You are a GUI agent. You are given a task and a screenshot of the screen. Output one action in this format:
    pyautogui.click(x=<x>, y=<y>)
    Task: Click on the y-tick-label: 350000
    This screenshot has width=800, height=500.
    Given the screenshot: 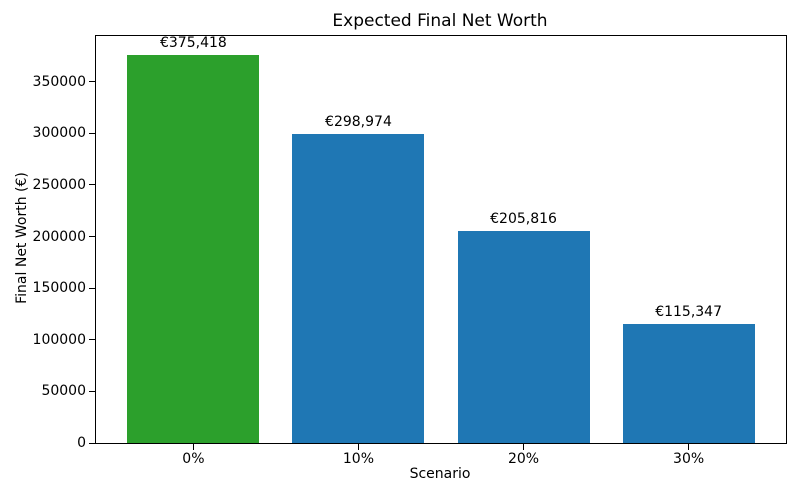 What is the action you would take?
    pyautogui.click(x=59, y=81)
    